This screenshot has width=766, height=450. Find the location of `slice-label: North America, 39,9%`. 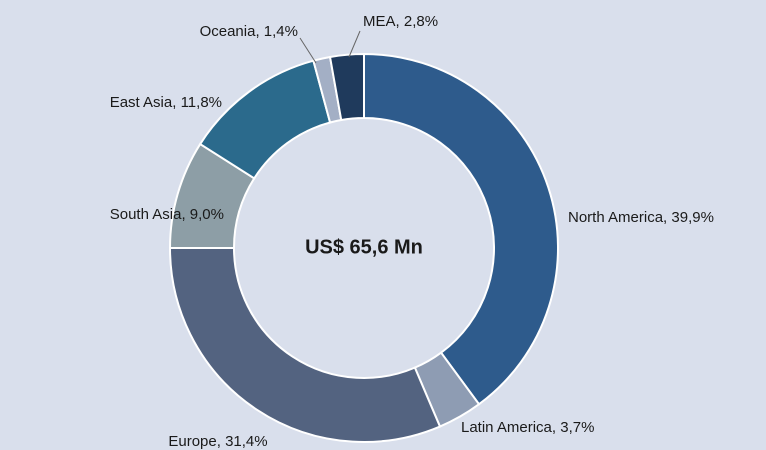

slice-label: North America, 39,9% is located at coordinates (641, 217).